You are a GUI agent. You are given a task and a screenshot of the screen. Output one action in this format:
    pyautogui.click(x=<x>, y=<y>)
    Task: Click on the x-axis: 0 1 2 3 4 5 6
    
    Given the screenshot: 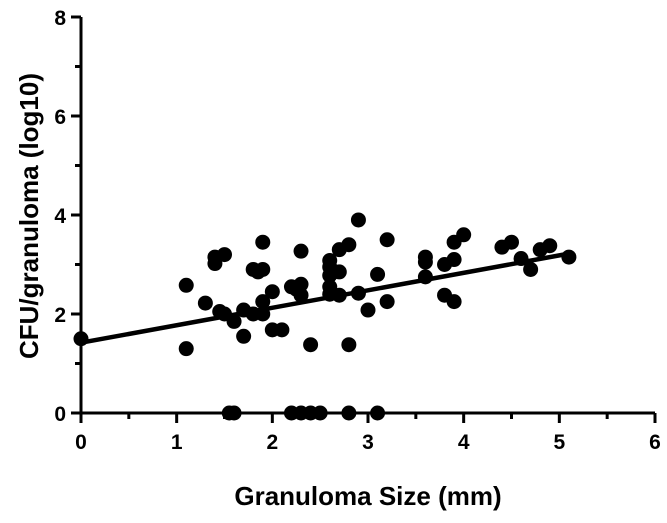 What is the action you would take?
    pyautogui.click(x=368, y=432)
    